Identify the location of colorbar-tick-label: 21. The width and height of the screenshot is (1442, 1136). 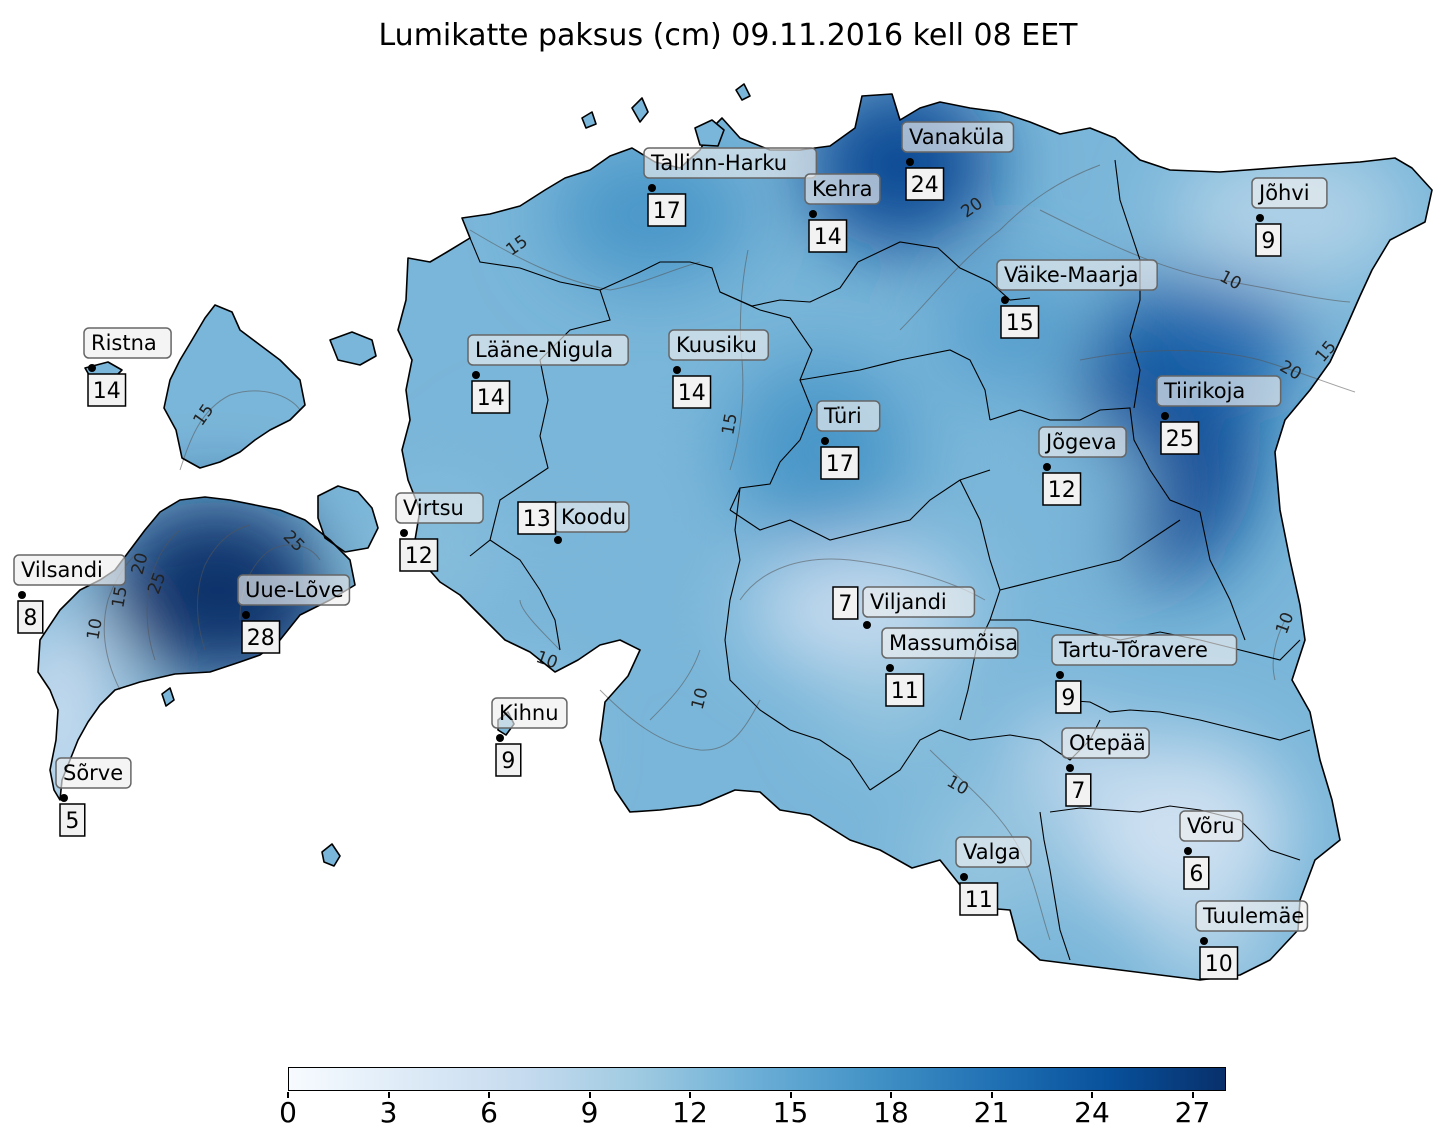
(991, 1112).